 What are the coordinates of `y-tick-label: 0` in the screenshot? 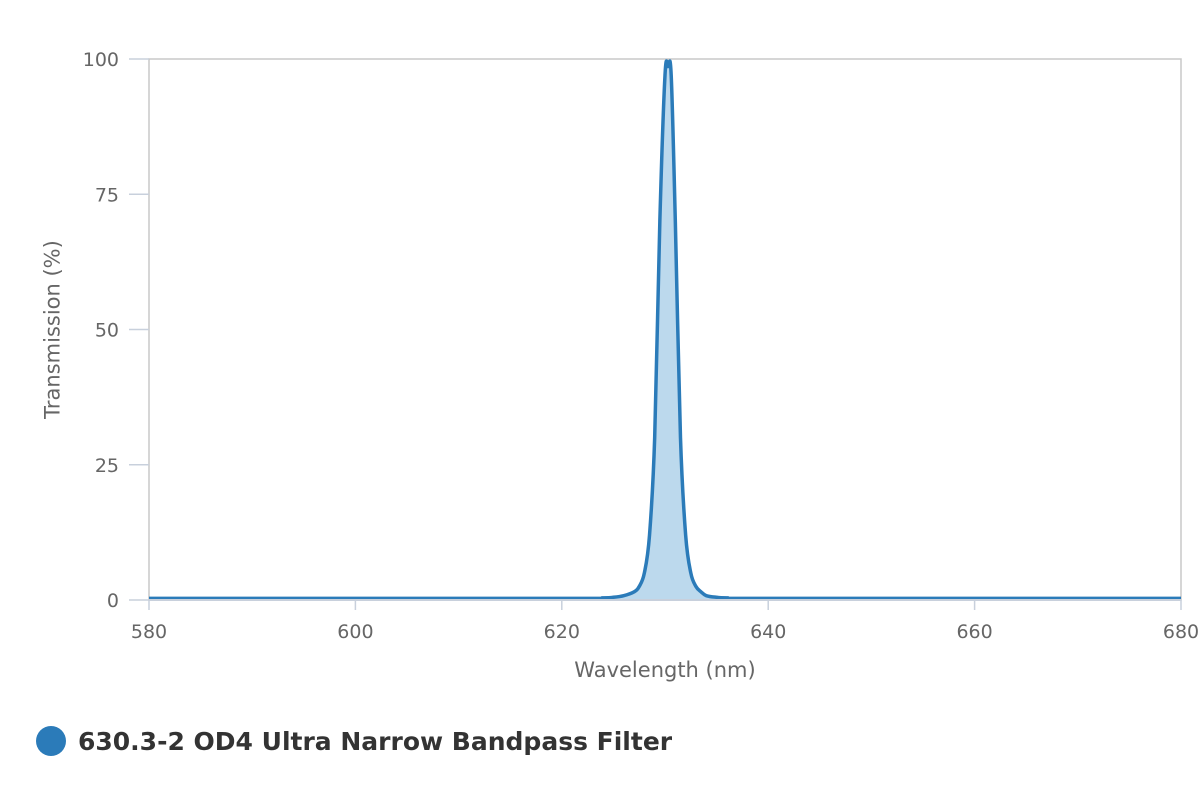 It's located at (113, 601).